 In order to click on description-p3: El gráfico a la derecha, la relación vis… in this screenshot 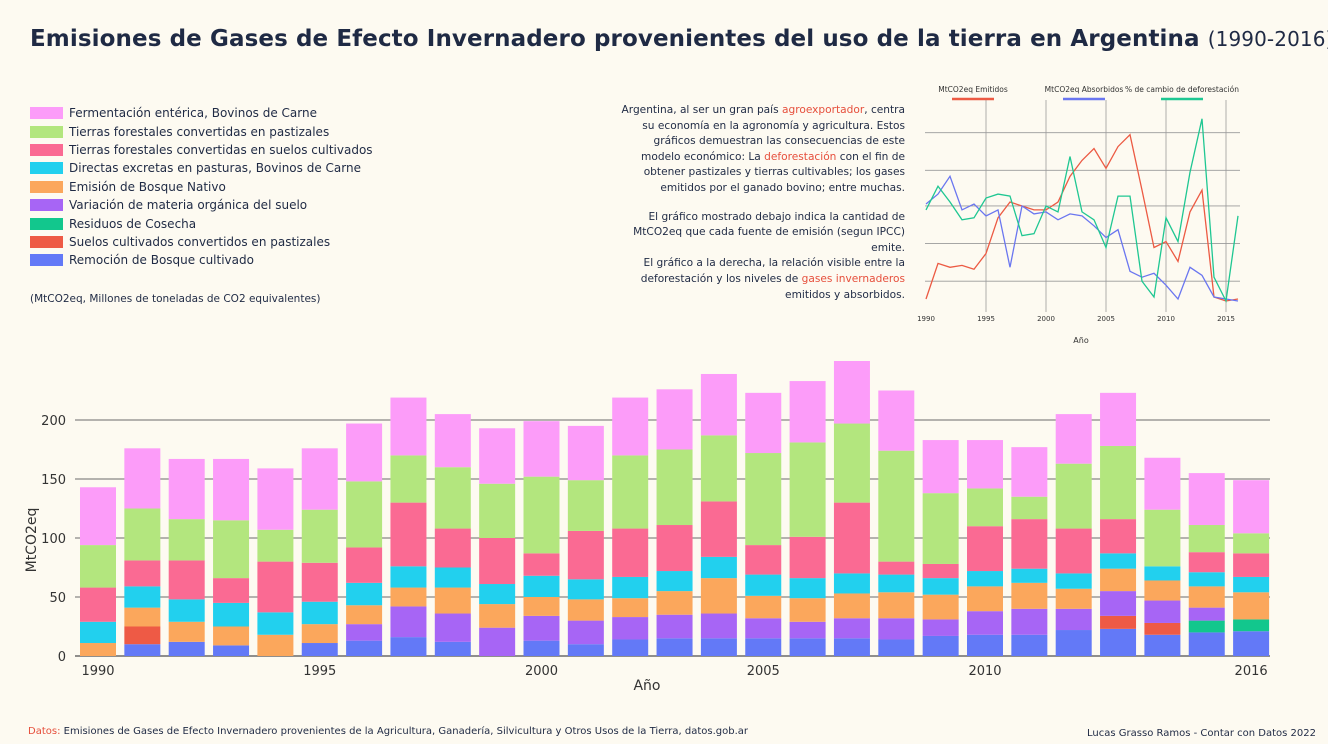, I will do `click(762, 279)`.